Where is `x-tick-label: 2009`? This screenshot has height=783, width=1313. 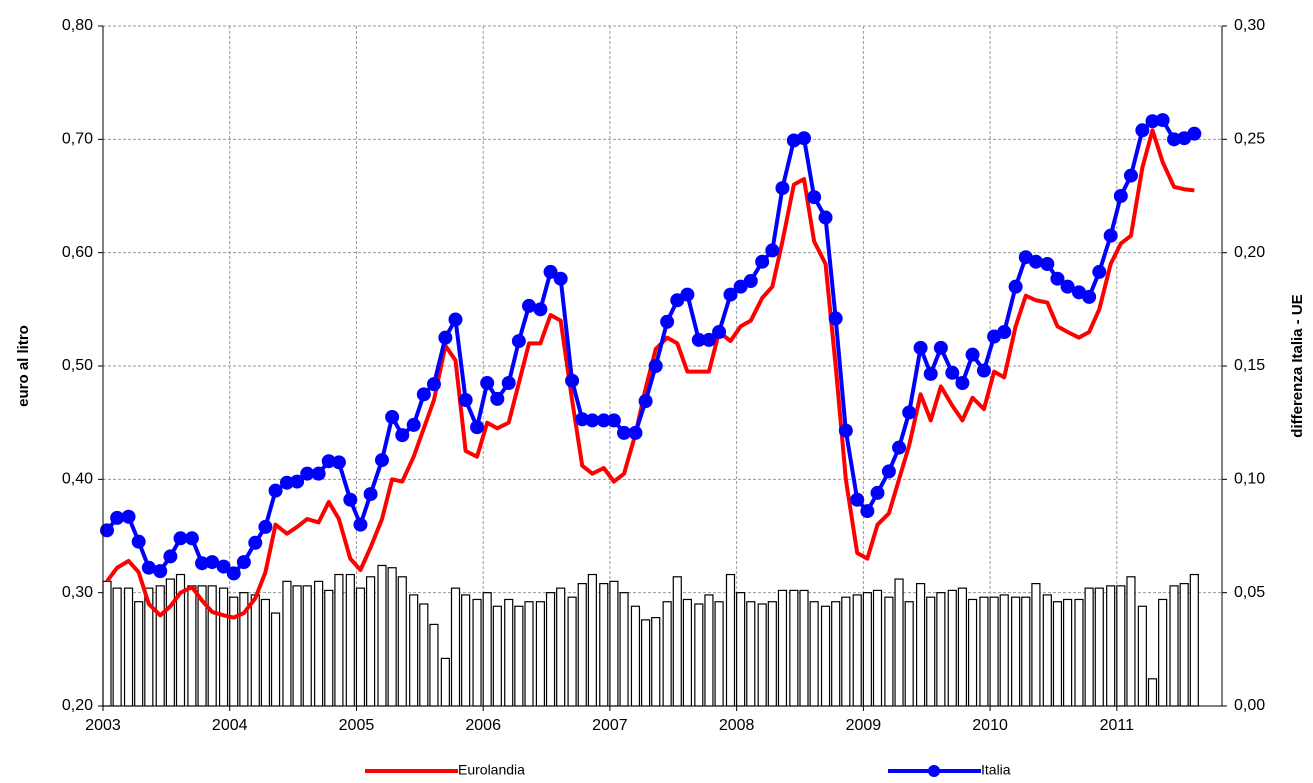
x-tick-label: 2009 is located at coordinates (864, 725).